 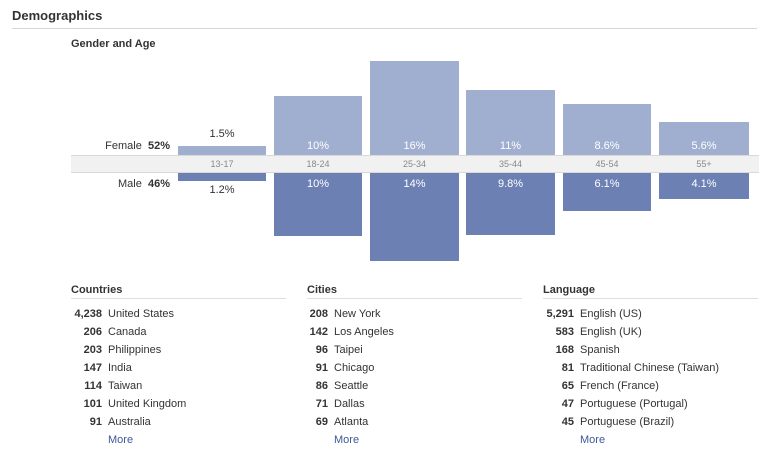 What do you see at coordinates (354, 368) in the screenshot?
I see `item-name: Chicago` at bounding box center [354, 368].